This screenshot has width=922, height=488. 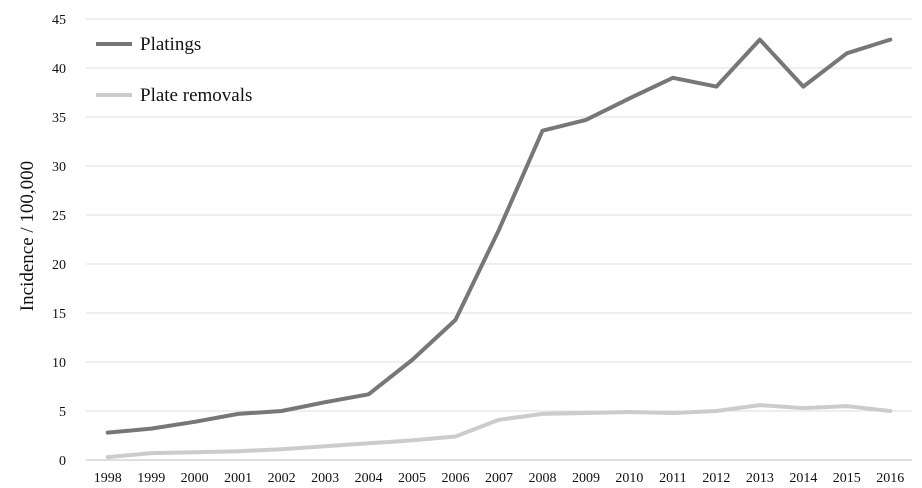 I want to click on x-tick-label: 2005, so click(x=412, y=478).